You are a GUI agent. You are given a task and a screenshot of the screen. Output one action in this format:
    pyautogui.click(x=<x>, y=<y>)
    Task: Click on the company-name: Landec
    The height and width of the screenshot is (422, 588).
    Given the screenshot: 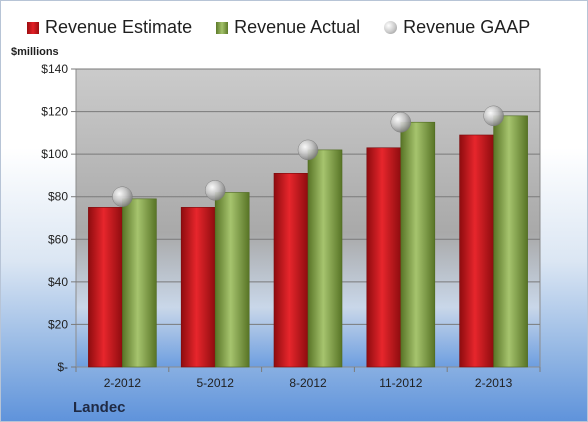 What is the action you would take?
    pyautogui.click(x=99, y=407)
    